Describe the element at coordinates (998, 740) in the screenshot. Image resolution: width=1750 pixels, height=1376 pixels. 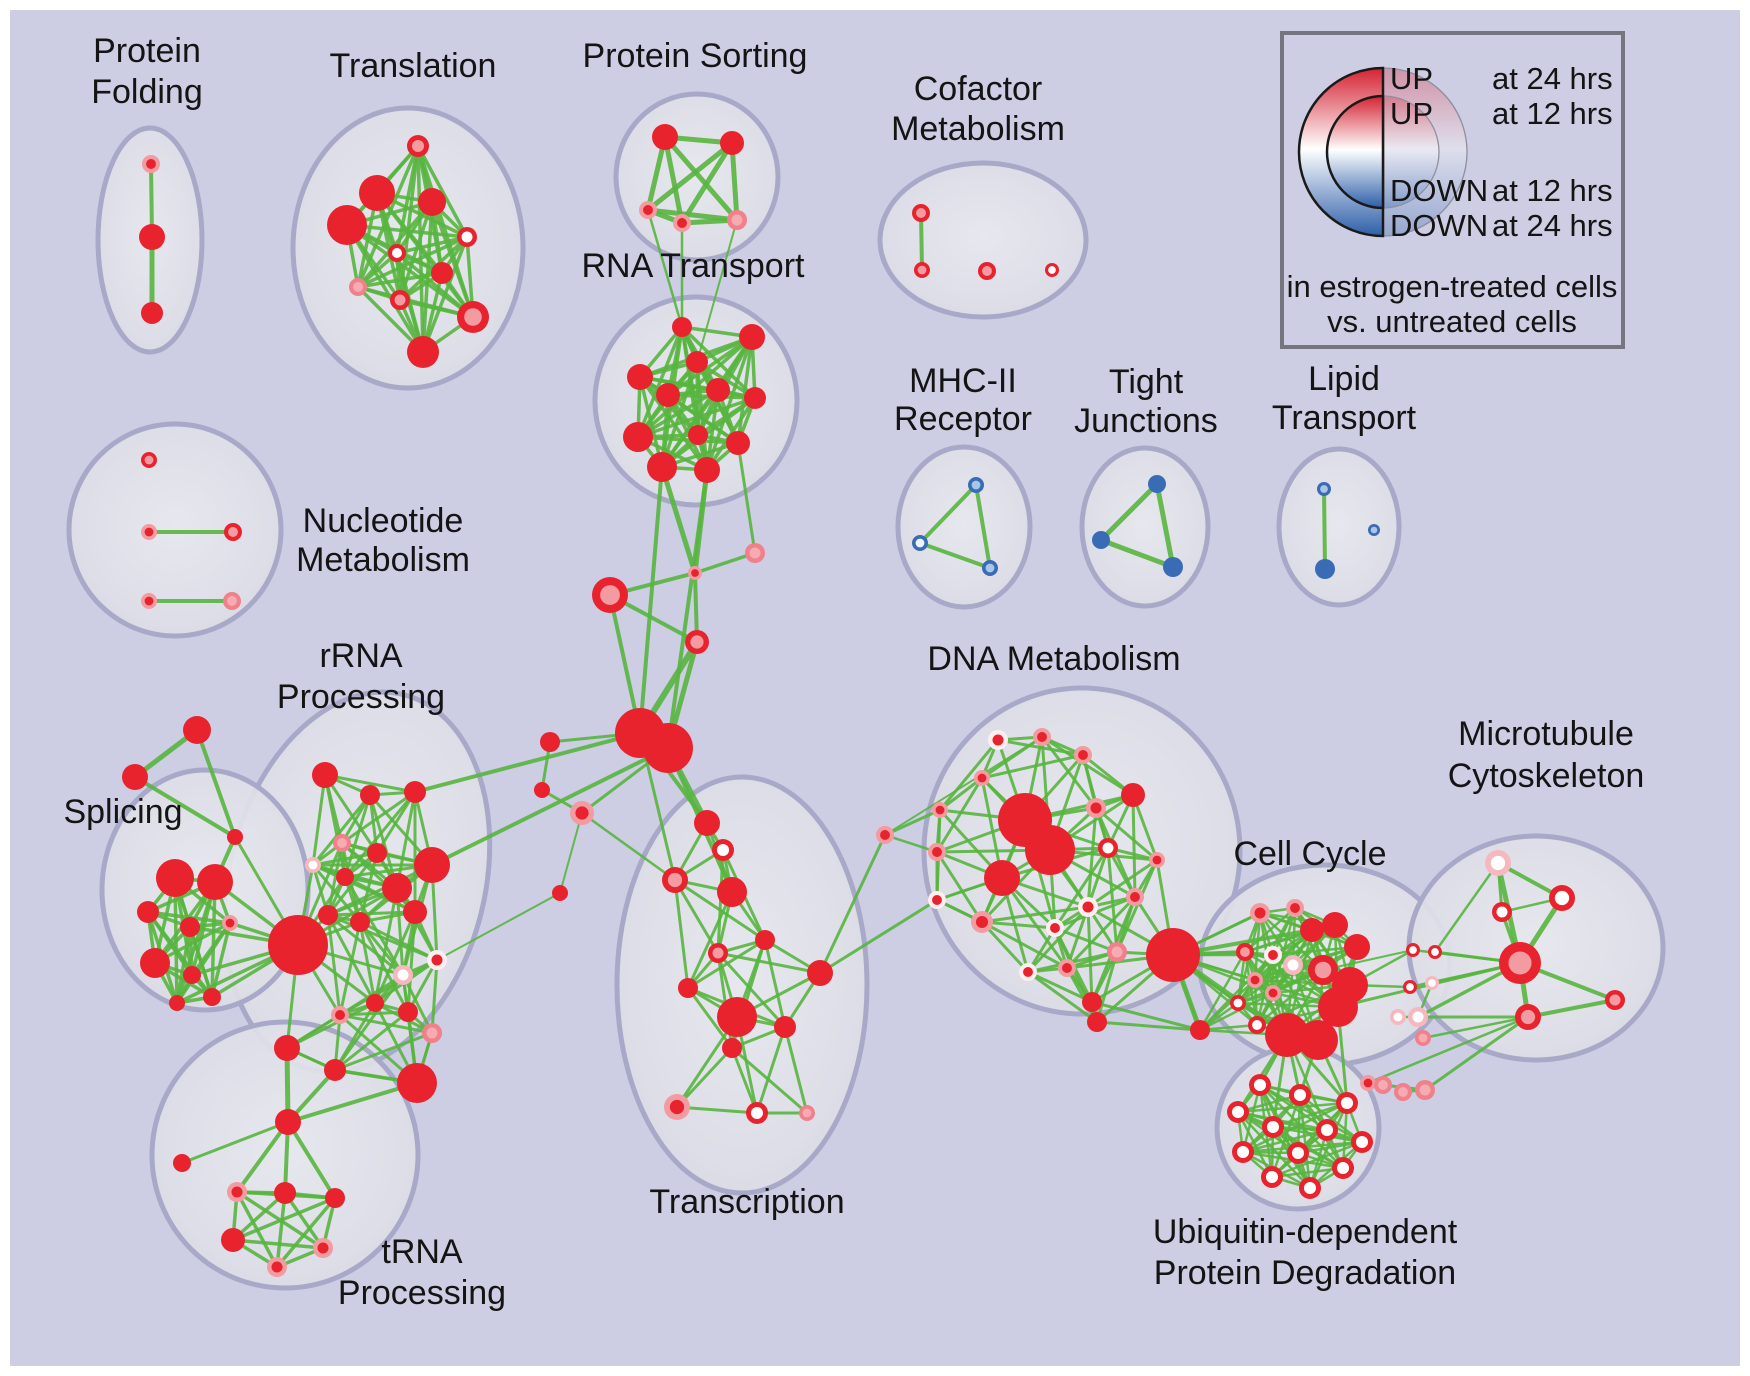
I see `node-115-inner` at that location.